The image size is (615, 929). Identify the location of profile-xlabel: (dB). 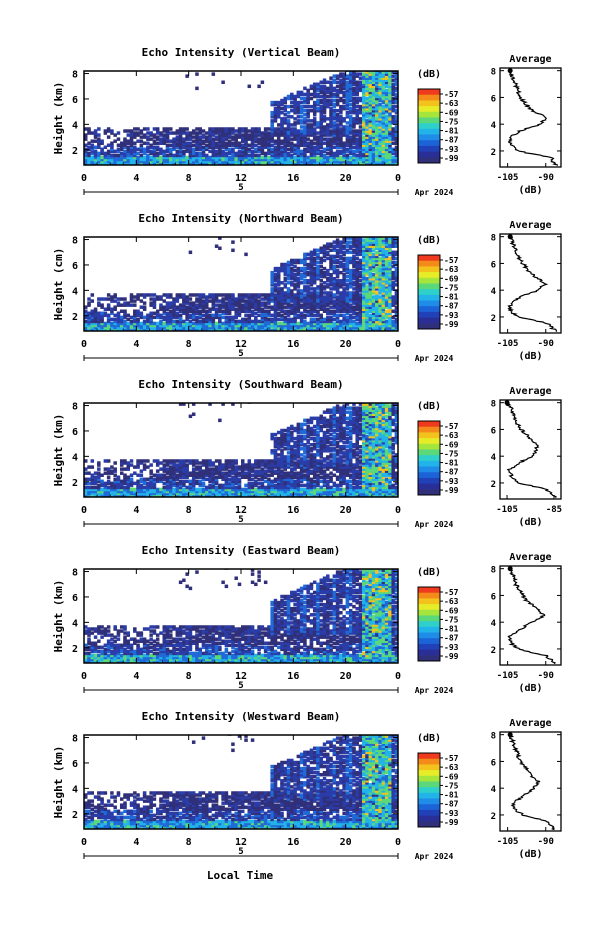
(530, 190).